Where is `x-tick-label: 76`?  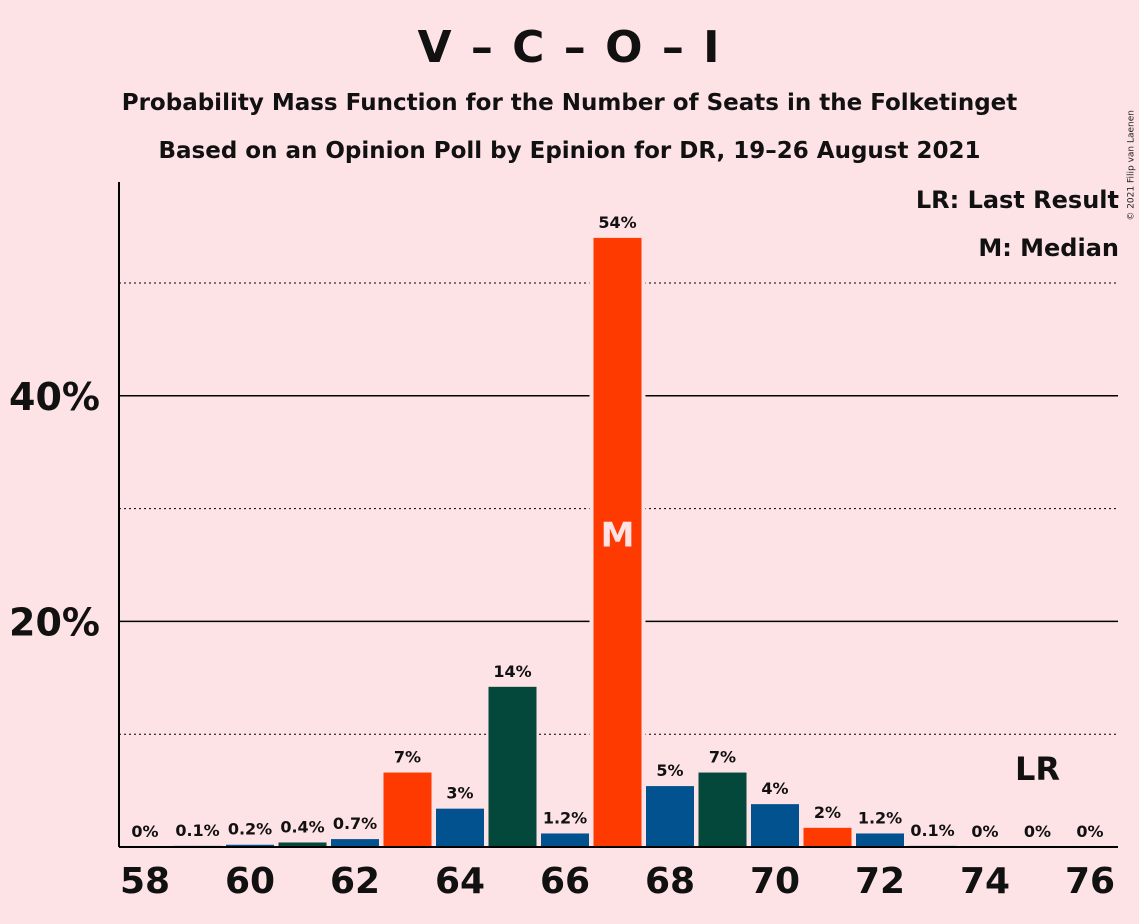 x-tick-label: 76 is located at coordinates (1090, 881).